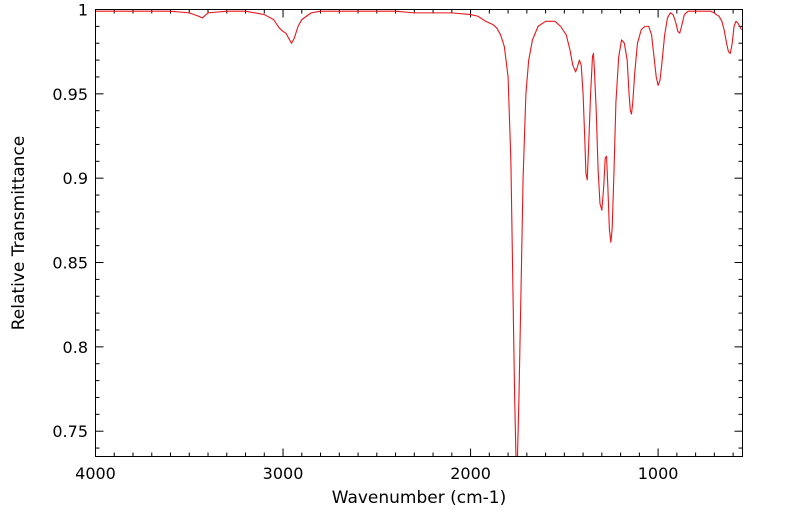 The height and width of the screenshot is (520, 799). Describe the element at coordinates (75, 347) in the screenshot. I see `y-tick-label: 0.8` at that location.